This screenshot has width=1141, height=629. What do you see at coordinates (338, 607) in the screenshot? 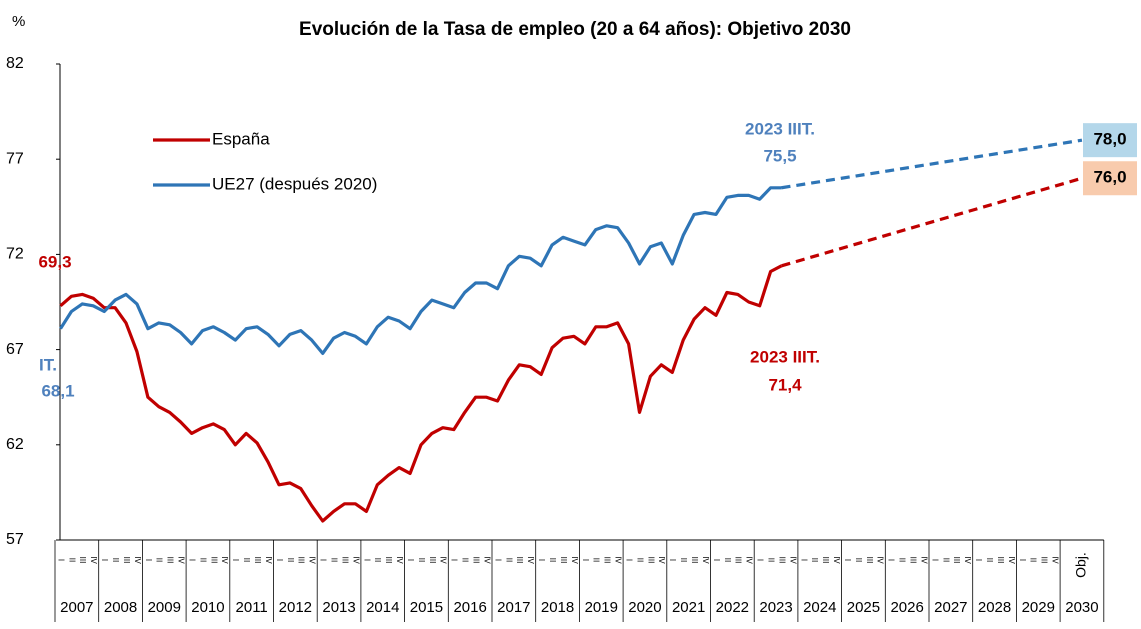
I see `x-year-label: 2013` at bounding box center [338, 607].